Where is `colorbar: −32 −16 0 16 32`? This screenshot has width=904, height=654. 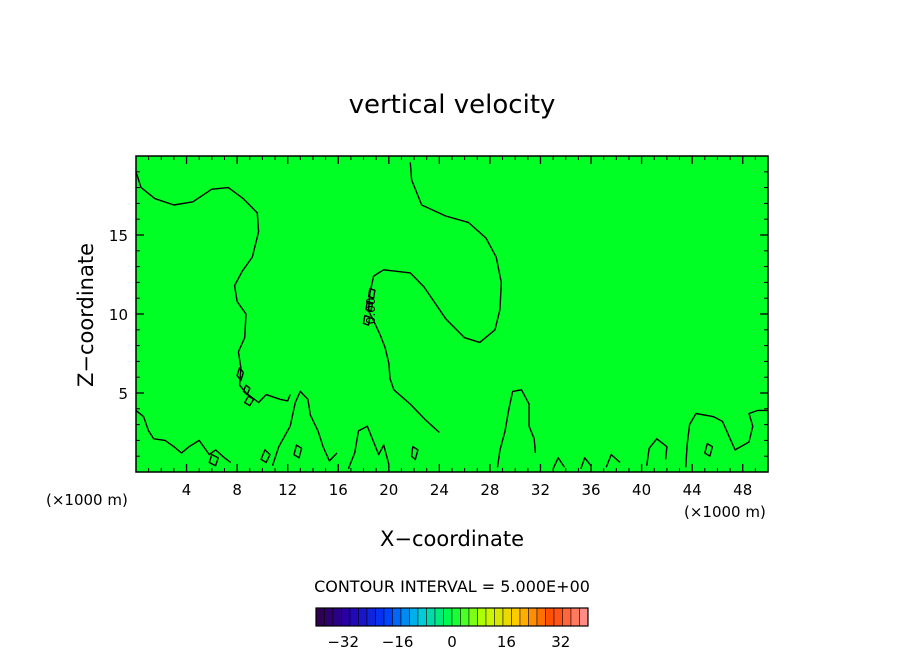 colorbar: −32 −16 0 16 32 is located at coordinates (452, 629).